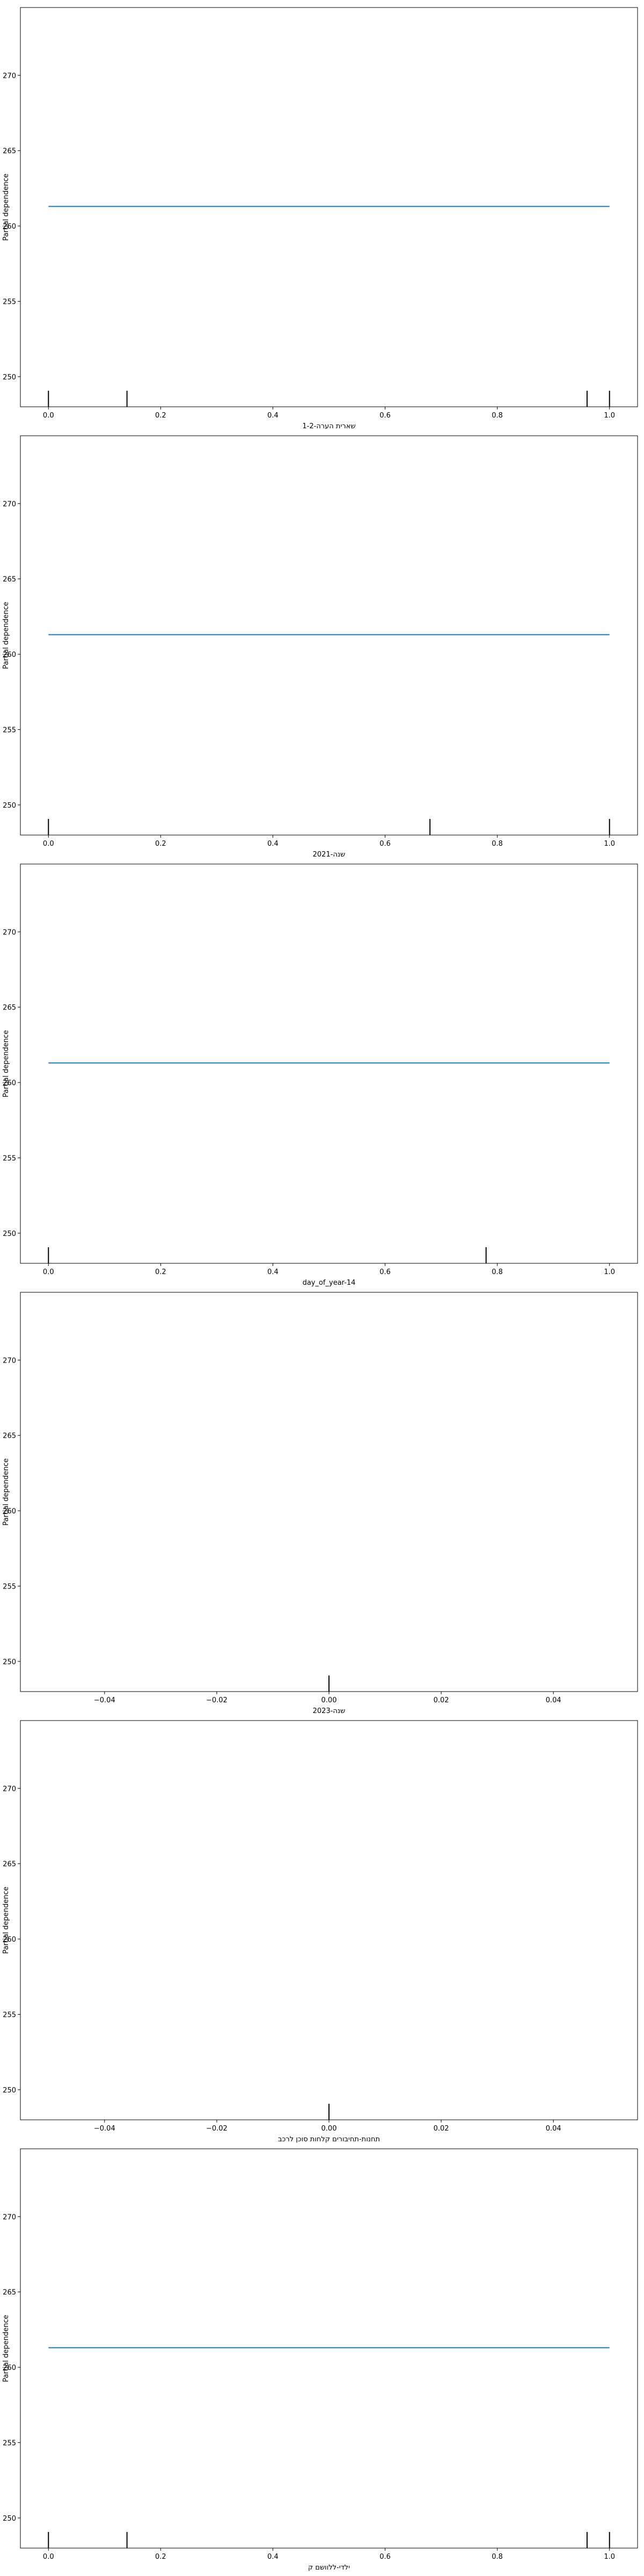 The width and height of the screenshot is (644, 2576). I want to click on x-axis-label: שנה-2023, so click(329, 1711).